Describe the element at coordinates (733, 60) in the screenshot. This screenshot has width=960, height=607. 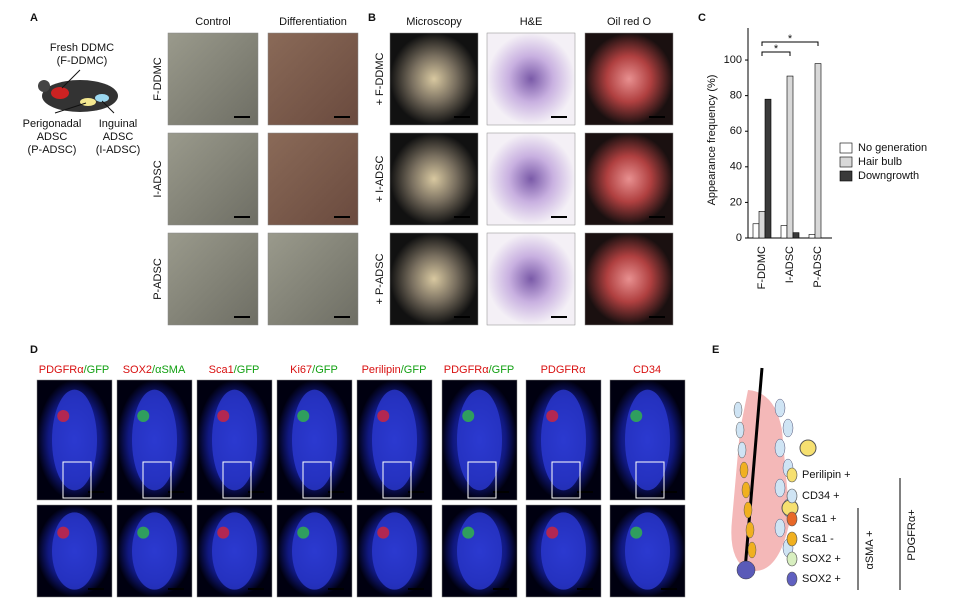
I see `y-tick-label: 100` at that location.